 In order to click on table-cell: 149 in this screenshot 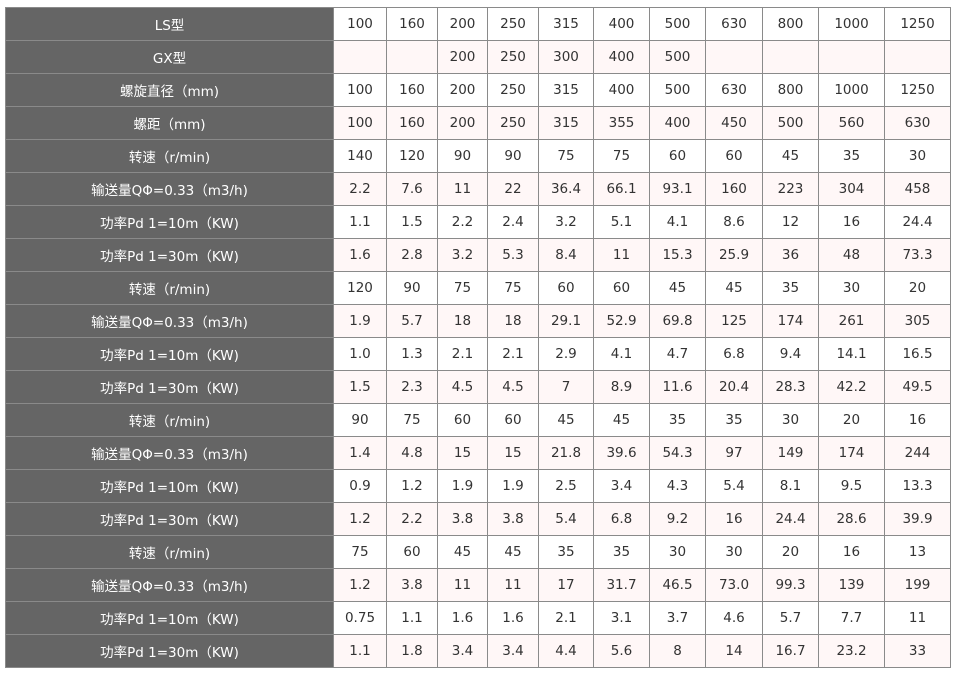, I will do `click(790, 453)`.